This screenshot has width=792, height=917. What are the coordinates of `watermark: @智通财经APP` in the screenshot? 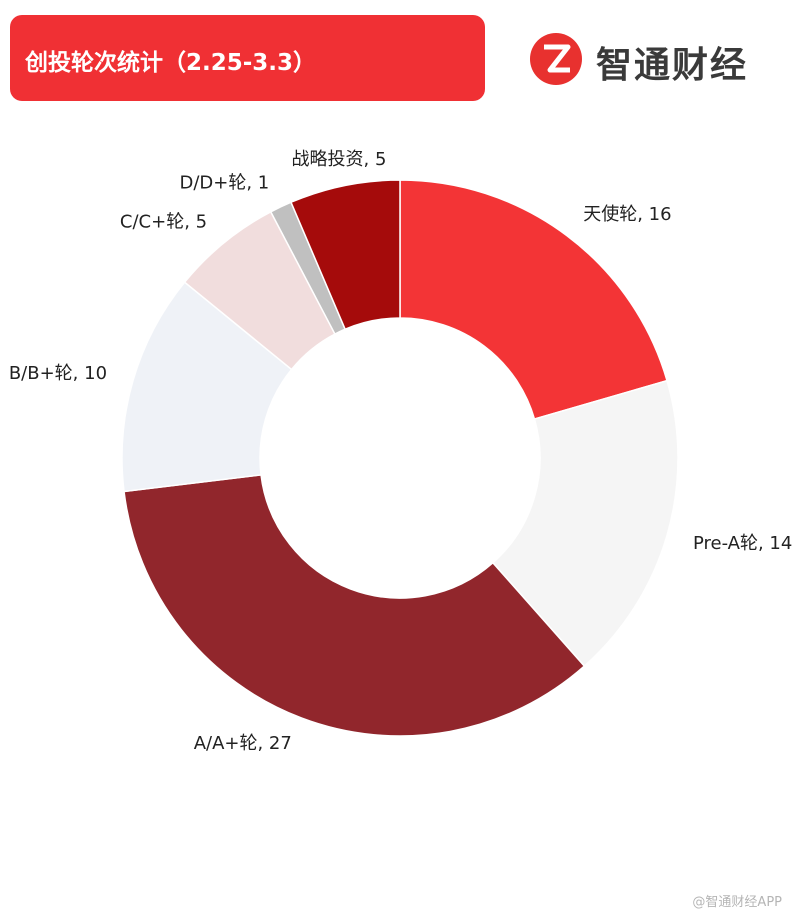 It's located at (737, 902).